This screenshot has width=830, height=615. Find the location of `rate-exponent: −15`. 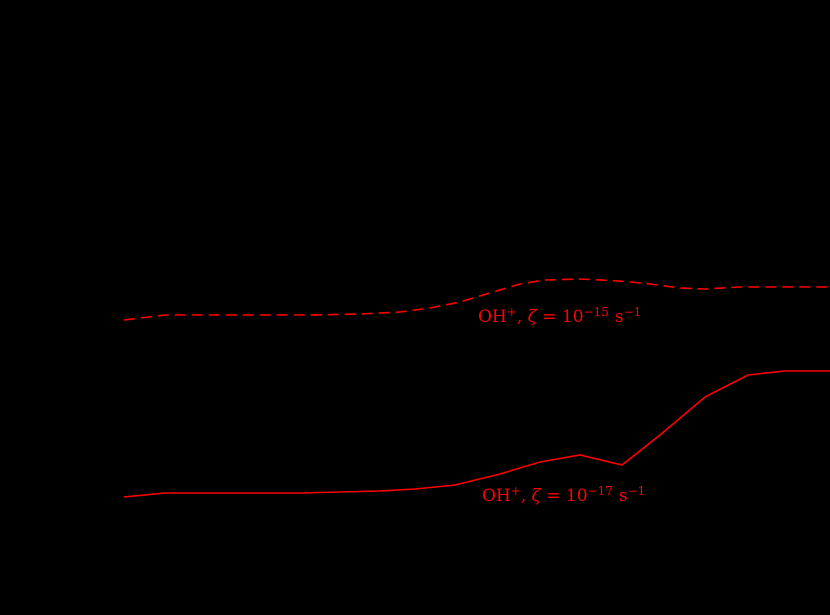

rate-exponent: −15 is located at coordinates (596, 312).